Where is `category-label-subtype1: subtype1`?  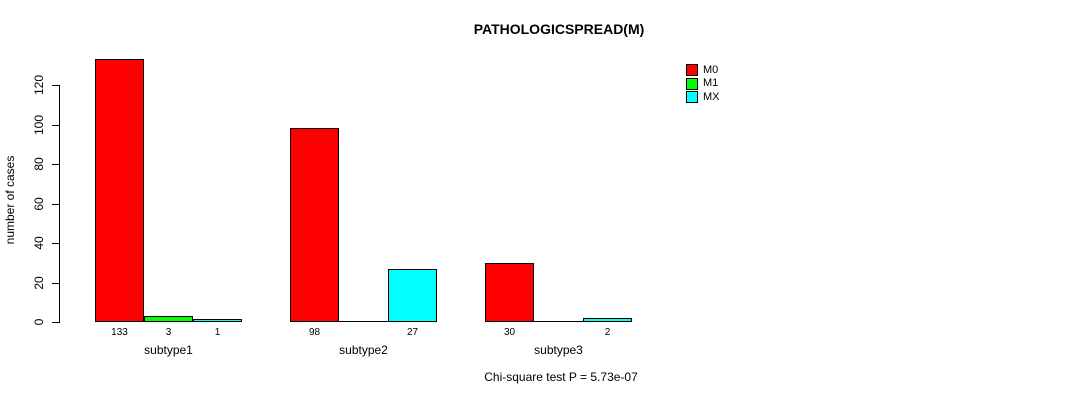 category-label-subtype1: subtype1 is located at coordinates (168, 350).